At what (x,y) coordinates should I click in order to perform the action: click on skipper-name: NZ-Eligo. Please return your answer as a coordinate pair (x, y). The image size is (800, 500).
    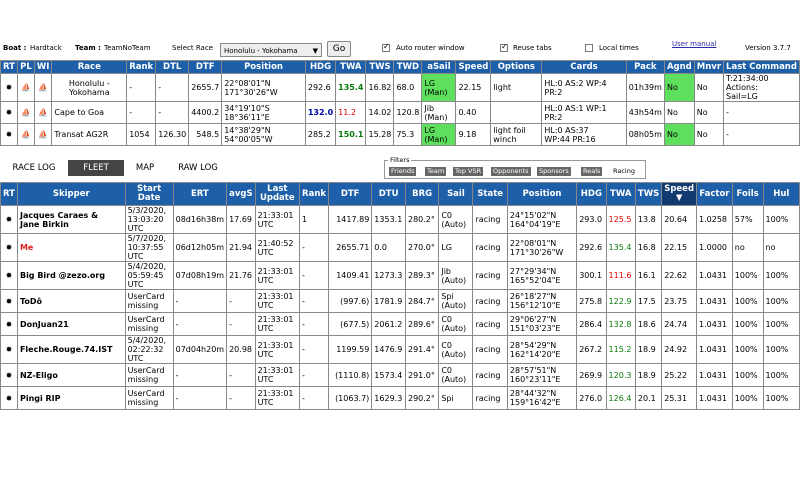
    Looking at the image, I should click on (71, 375).